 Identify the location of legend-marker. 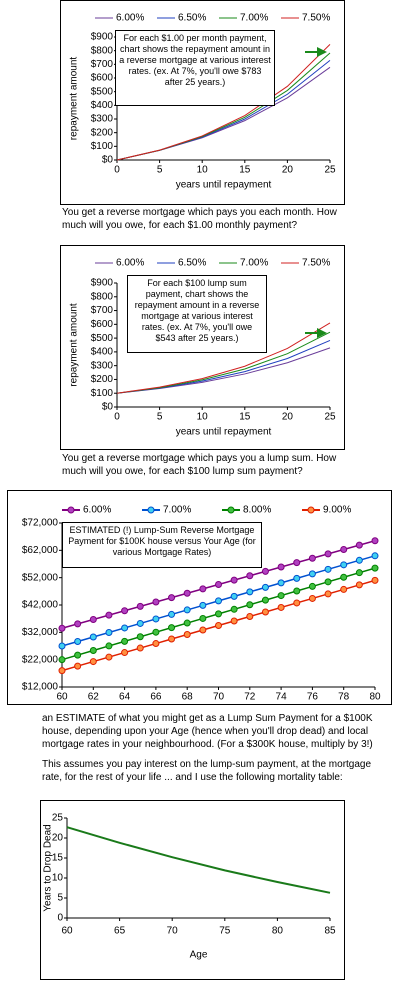
(71, 510).